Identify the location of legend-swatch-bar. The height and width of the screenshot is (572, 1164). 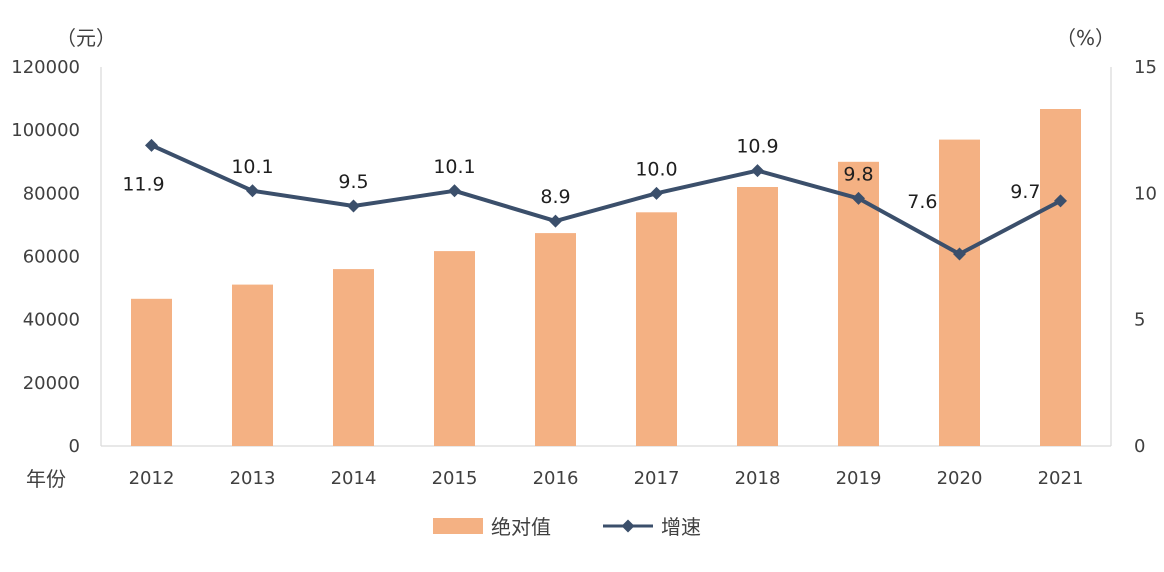
(458, 526).